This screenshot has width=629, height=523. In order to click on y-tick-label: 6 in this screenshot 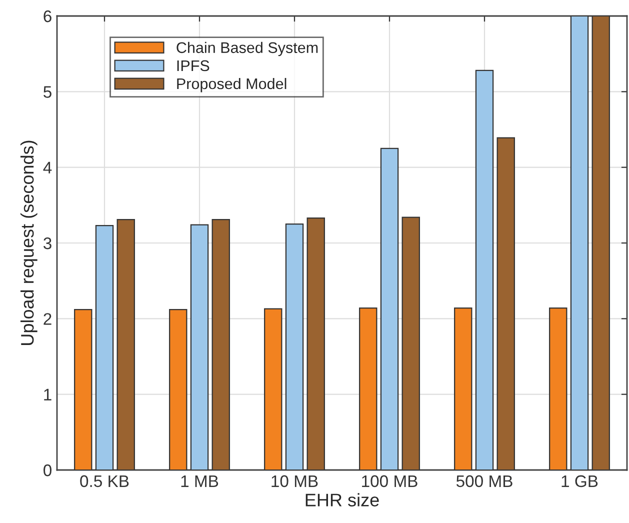, I will do `click(48, 16)`.